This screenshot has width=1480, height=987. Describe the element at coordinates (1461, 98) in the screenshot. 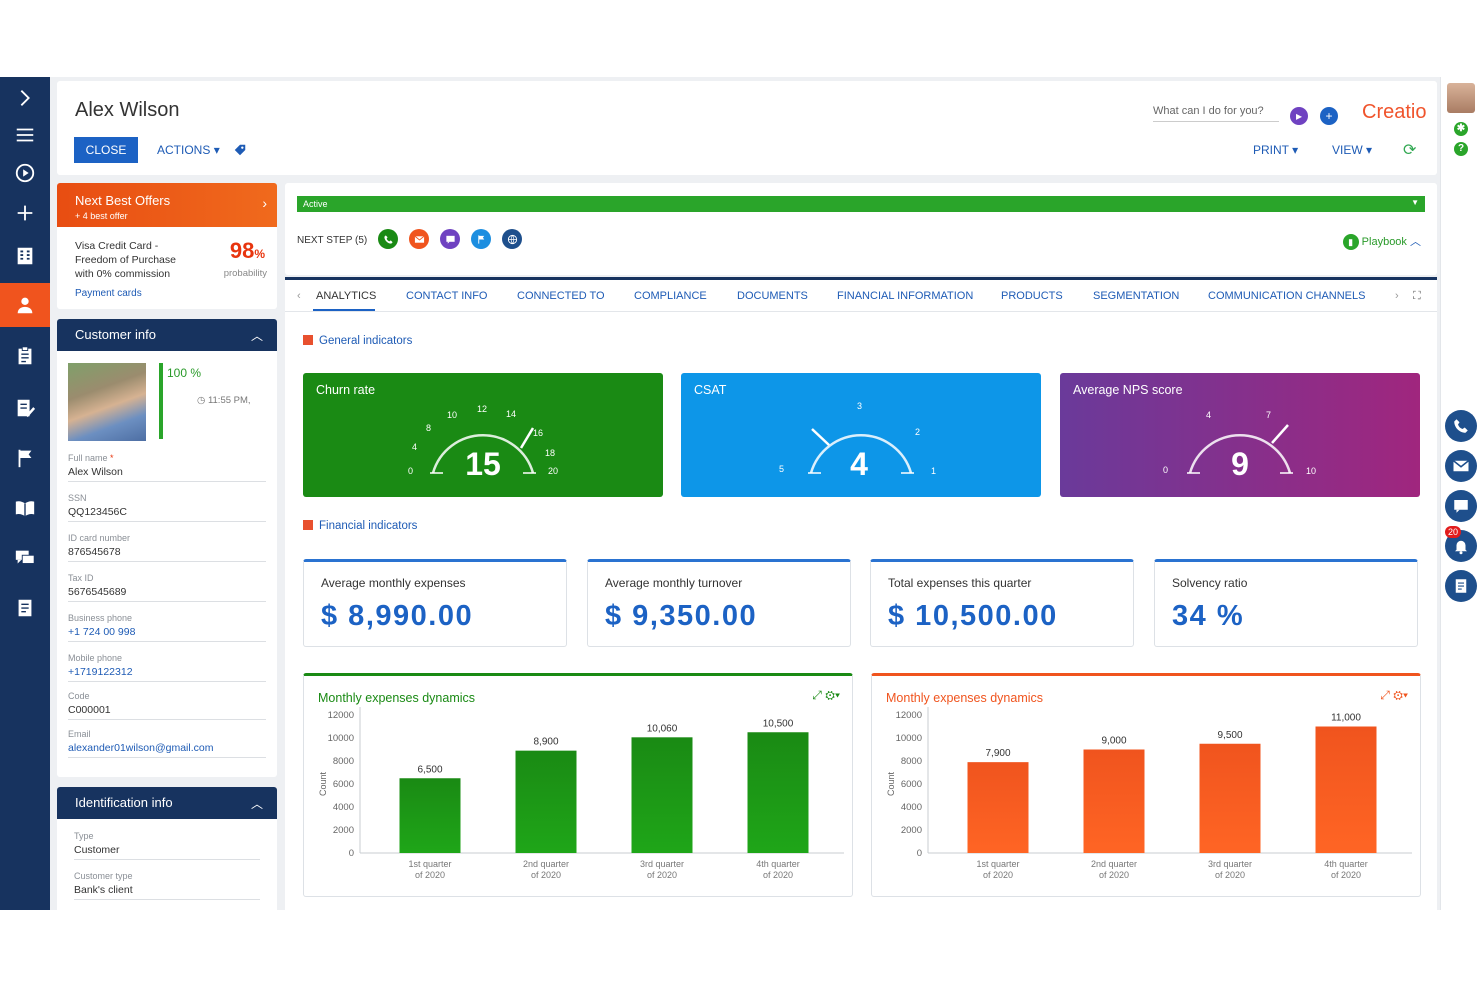

I see `user-avatar` at that location.